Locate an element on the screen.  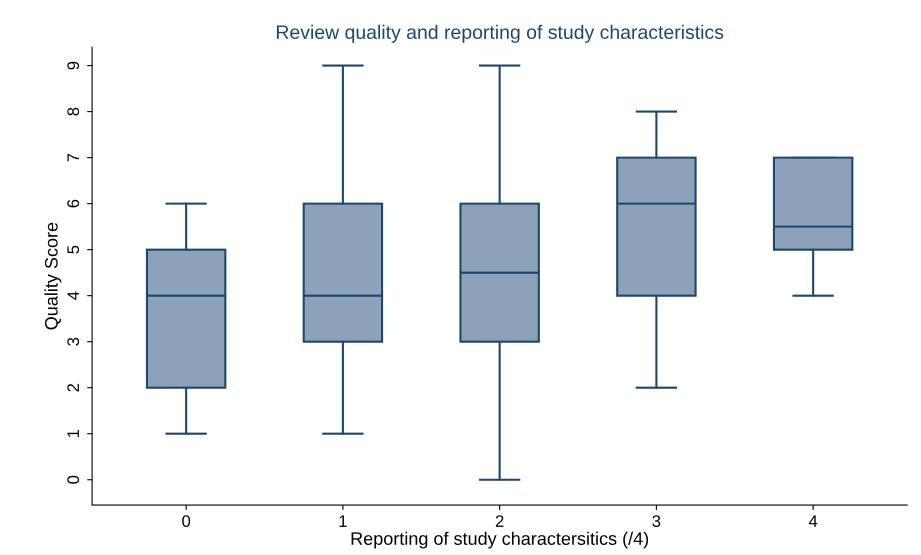
y-tick-label: 9 is located at coordinates (73, 66).